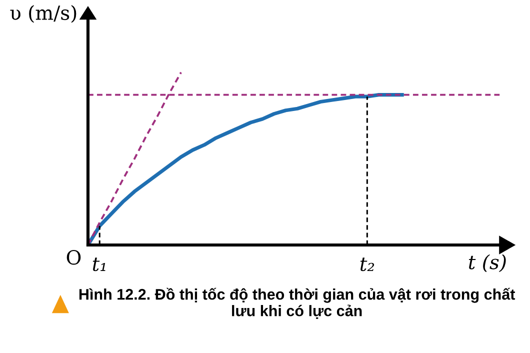  Describe the element at coordinates (73, 257) in the screenshot. I see `text: O` at that location.